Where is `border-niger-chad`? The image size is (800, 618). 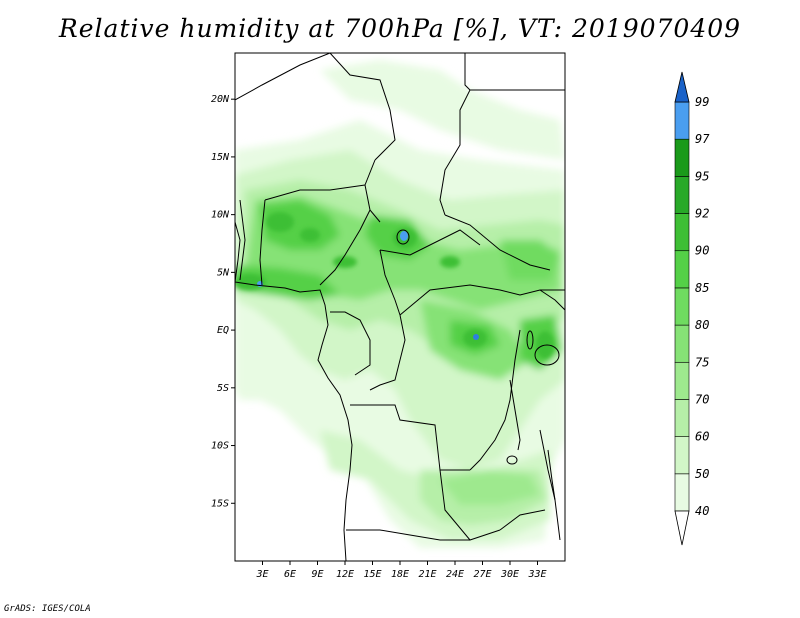
border-niger-chad is located at coordinates (372, 191).